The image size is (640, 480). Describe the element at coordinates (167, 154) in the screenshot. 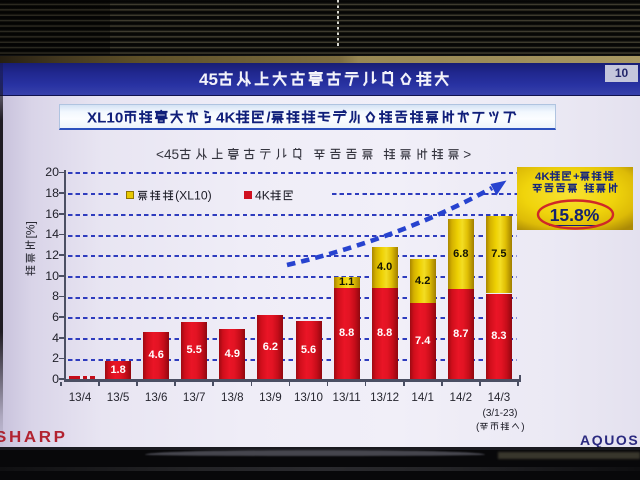

I see `svg-text: <45` at that location.